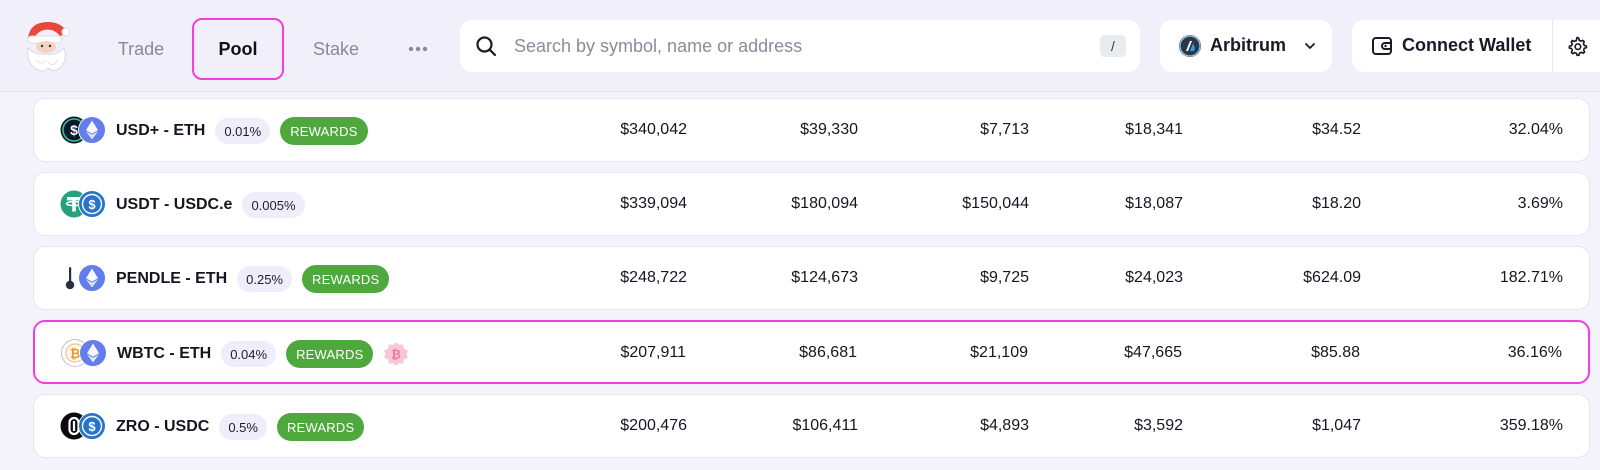 This screenshot has width=1600, height=470. What do you see at coordinates (825, 425) in the screenshot?
I see `pool-value-cell: $106,411` at bounding box center [825, 425].